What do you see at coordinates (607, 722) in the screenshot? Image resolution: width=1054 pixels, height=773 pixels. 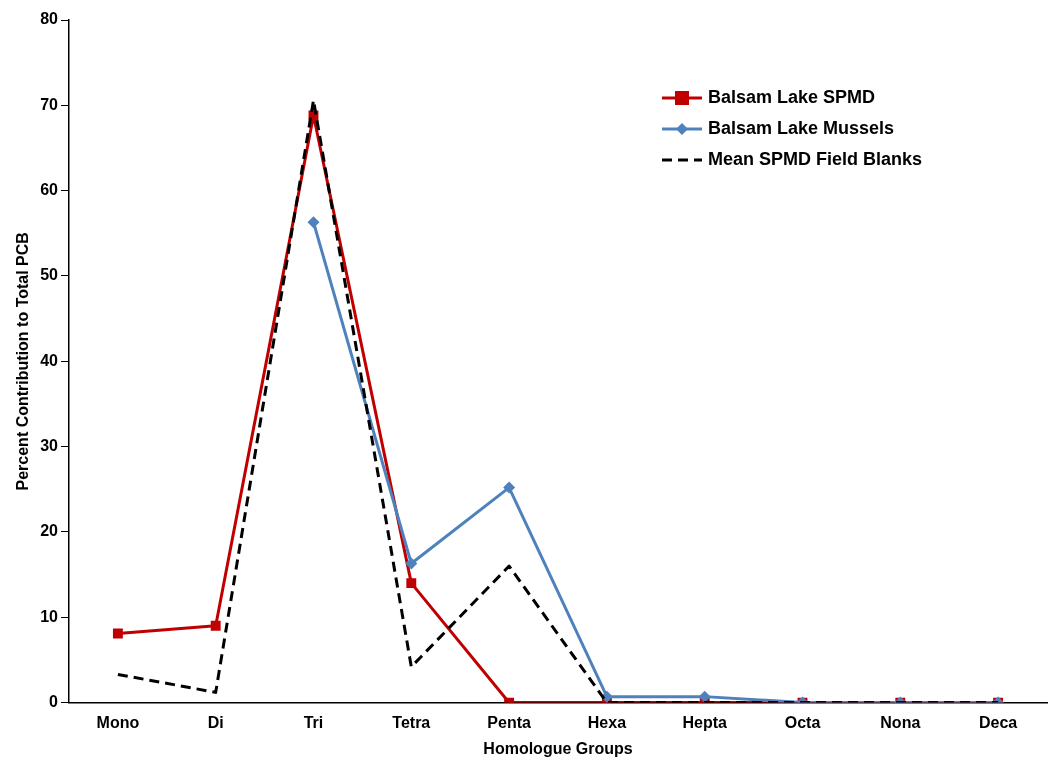 I see `x-tick-label: Hexa` at bounding box center [607, 722].